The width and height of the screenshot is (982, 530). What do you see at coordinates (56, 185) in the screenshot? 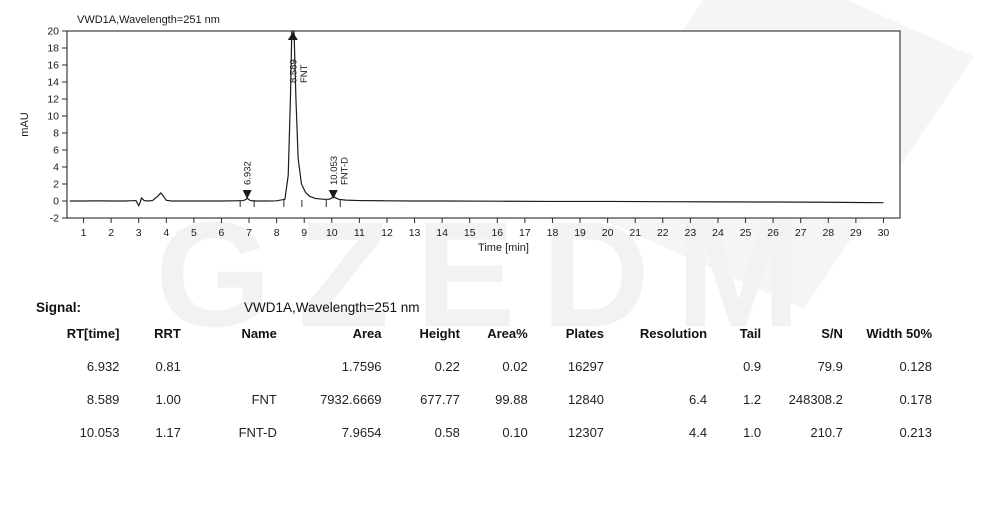
I see `y-tick-label: 2` at bounding box center [56, 185].